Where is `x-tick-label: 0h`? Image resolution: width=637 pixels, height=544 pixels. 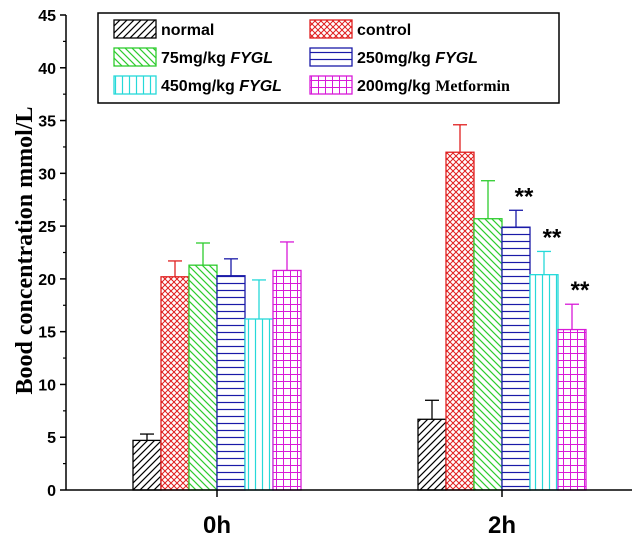 x-tick-label: 0h is located at coordinates (217, 525).